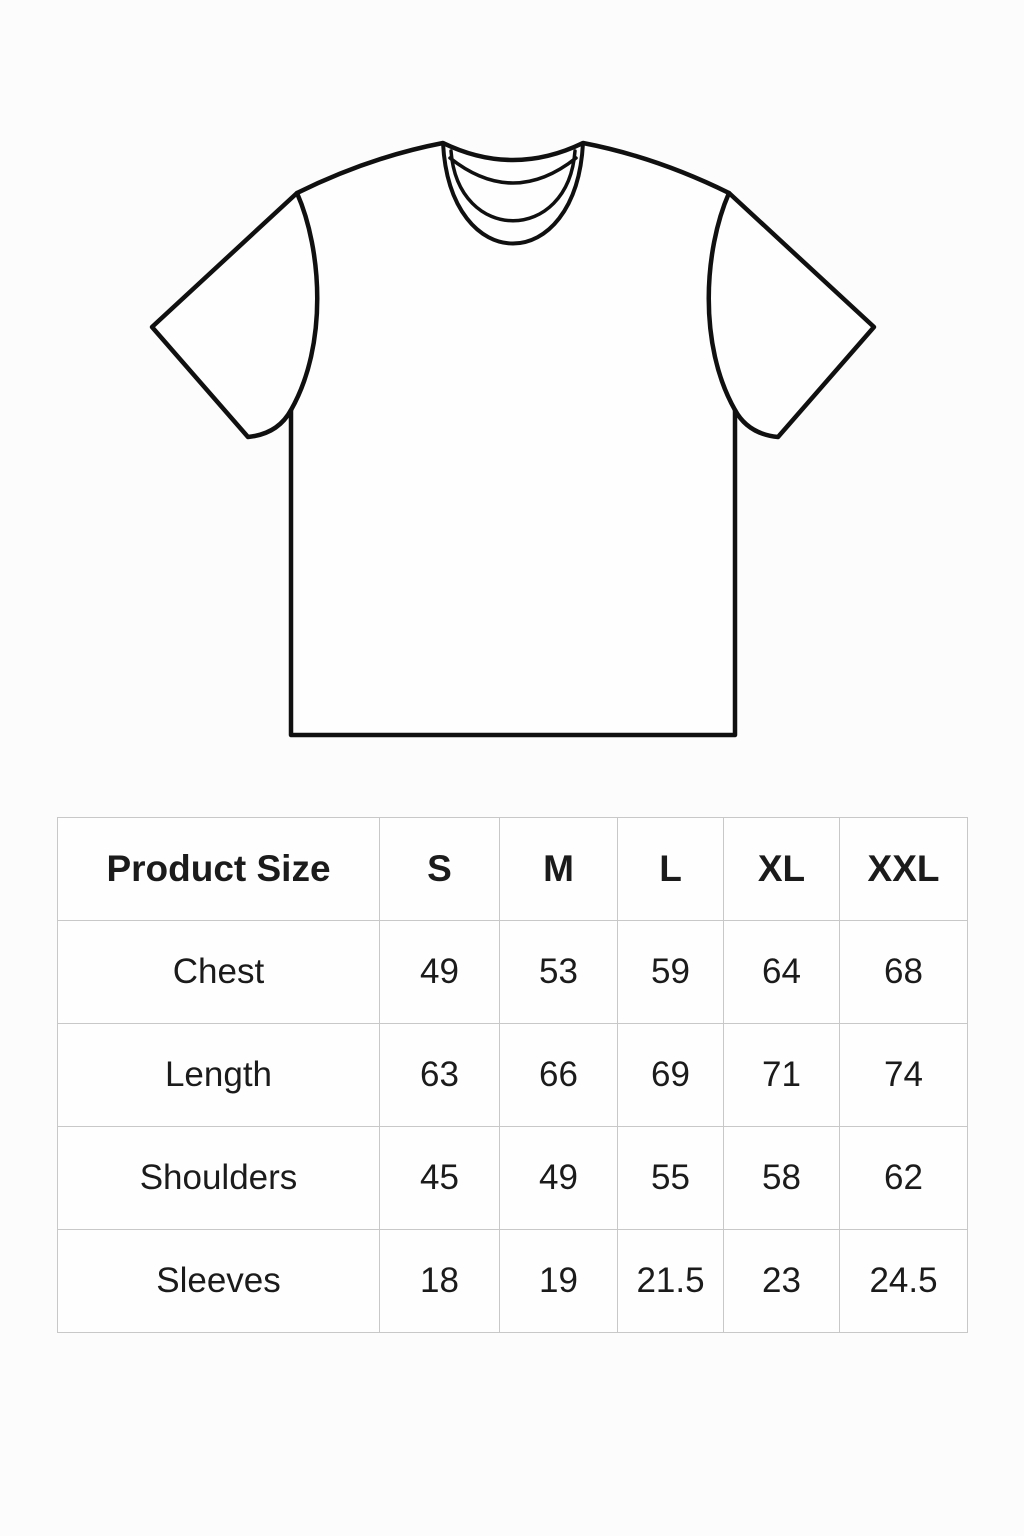  I want to click on length-l-value: 69, so click(670, 1075).